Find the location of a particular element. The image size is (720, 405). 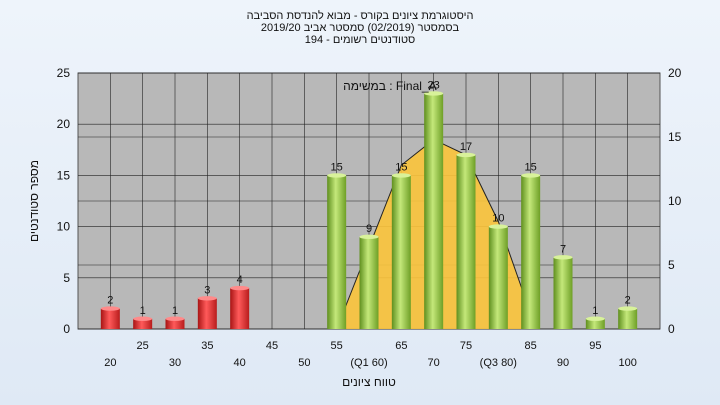

bar-data-label: 3 is located at coordinates (207, 290).